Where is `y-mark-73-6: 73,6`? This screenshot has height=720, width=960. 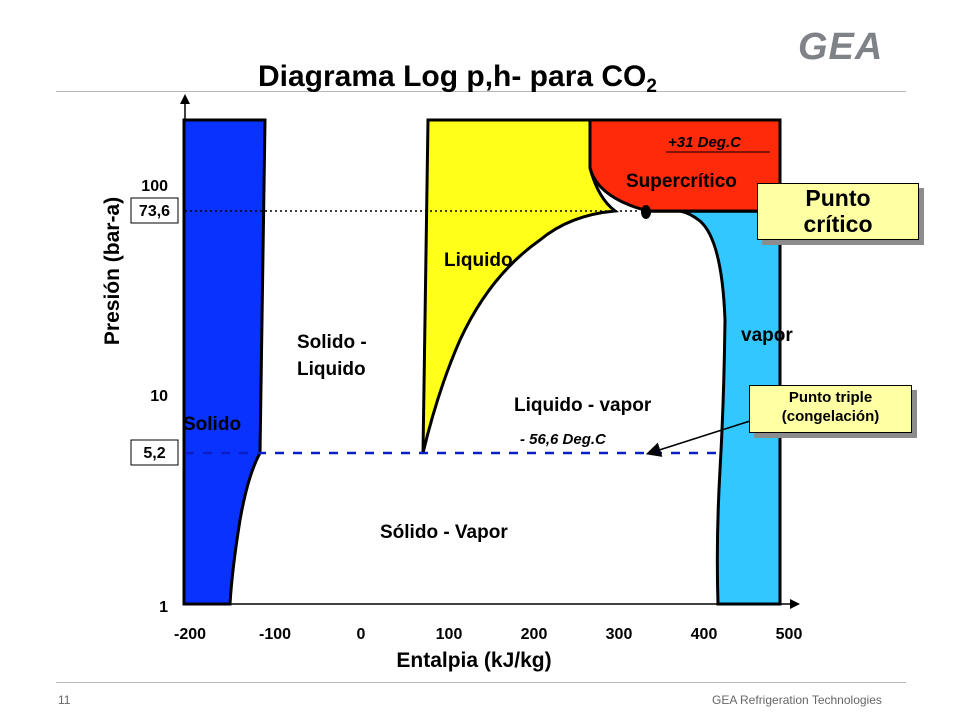 y-mark-73-6: 73,6 is located at coordinates (154, 211).